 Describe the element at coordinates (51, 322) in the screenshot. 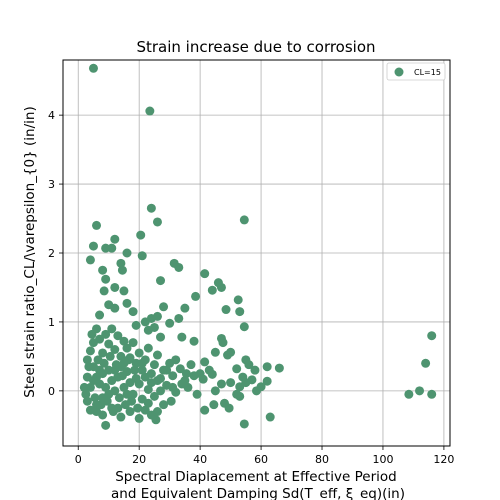

I see `y-tick-label: 1` at that location.